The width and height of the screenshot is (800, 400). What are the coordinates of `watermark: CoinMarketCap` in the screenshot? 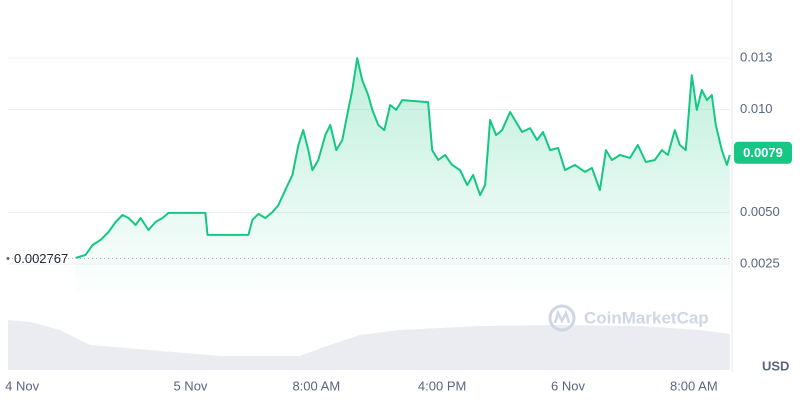 It's located at (646, 317).